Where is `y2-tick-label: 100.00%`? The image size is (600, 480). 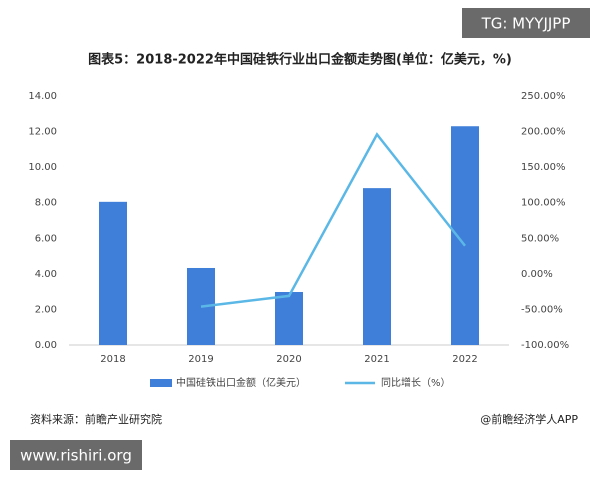
y2-tick-label: 100.00% is located at coordinates (543, 203).